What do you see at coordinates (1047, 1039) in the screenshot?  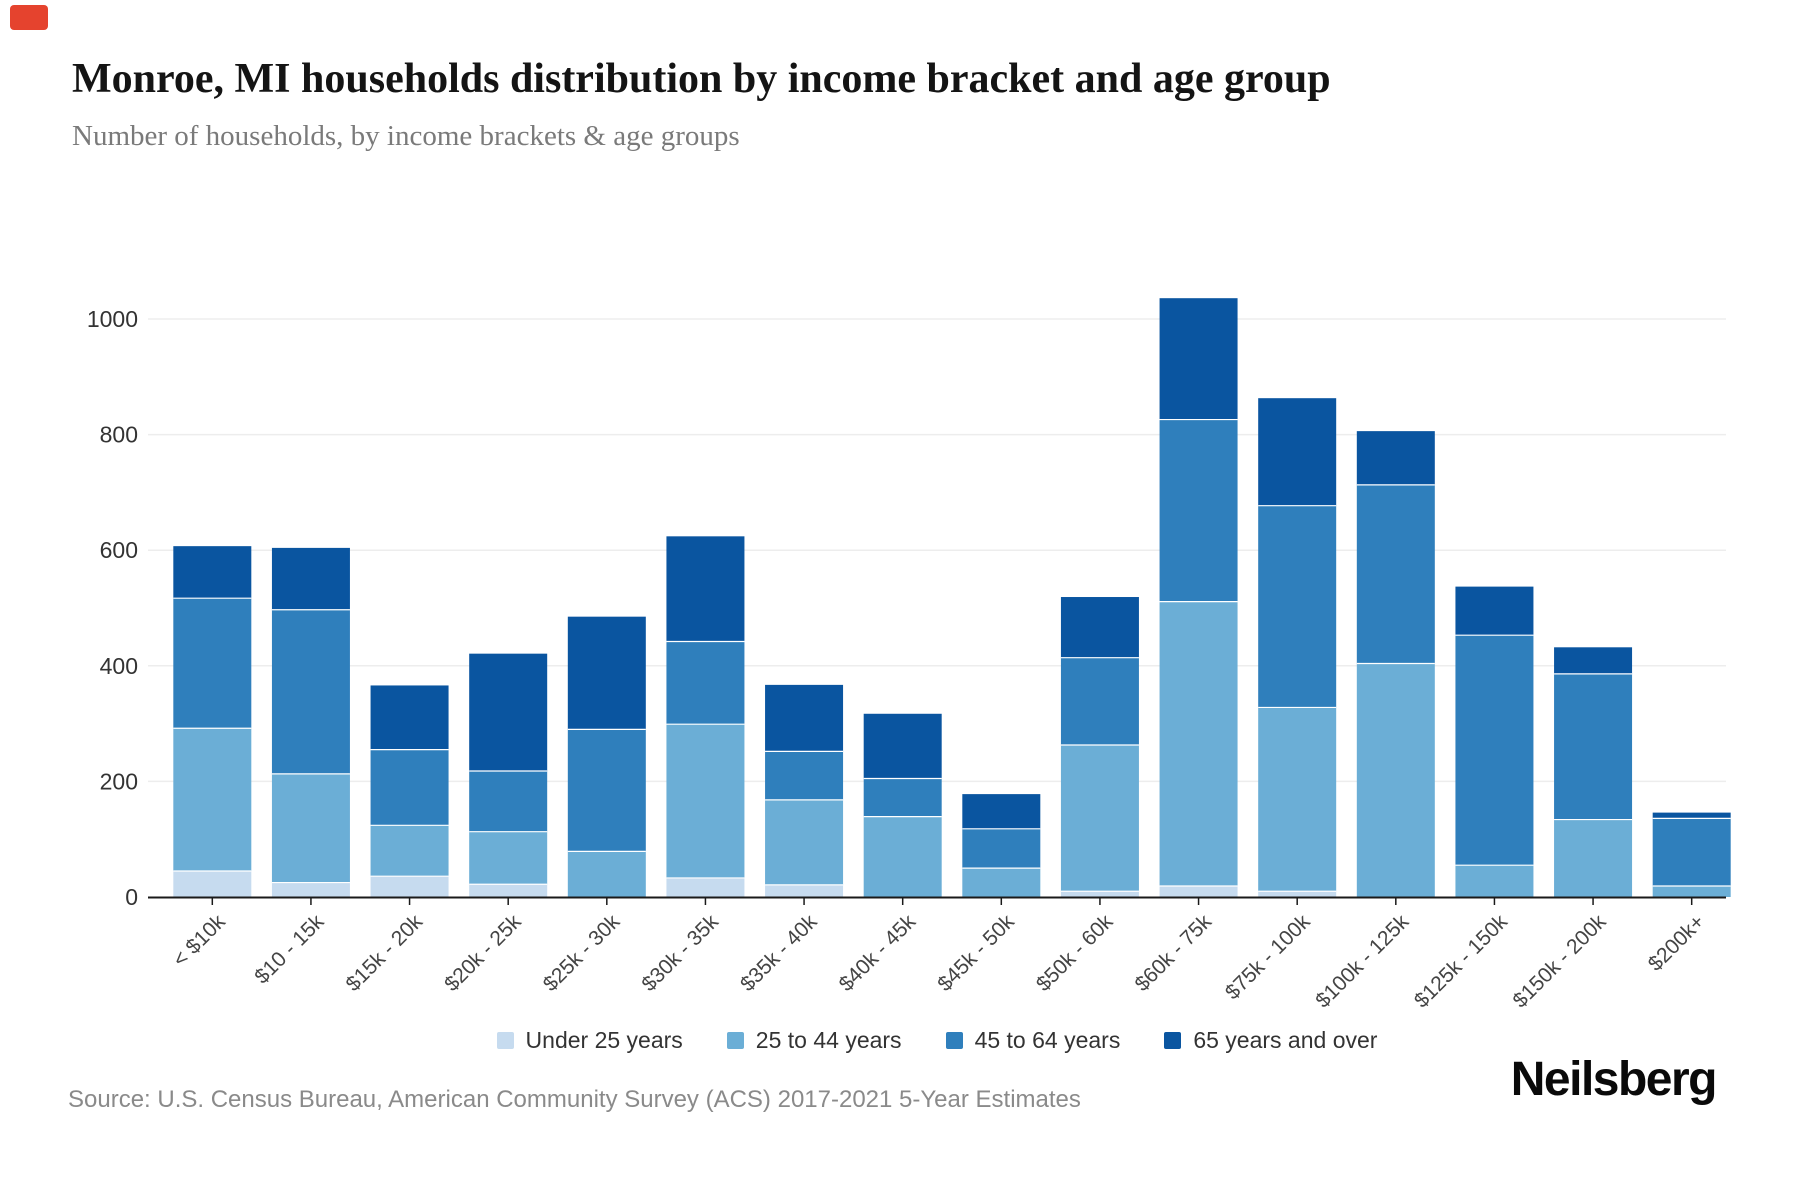 I see `legend-label: 45 to 64 years` at bounding box center [1047, 1039].